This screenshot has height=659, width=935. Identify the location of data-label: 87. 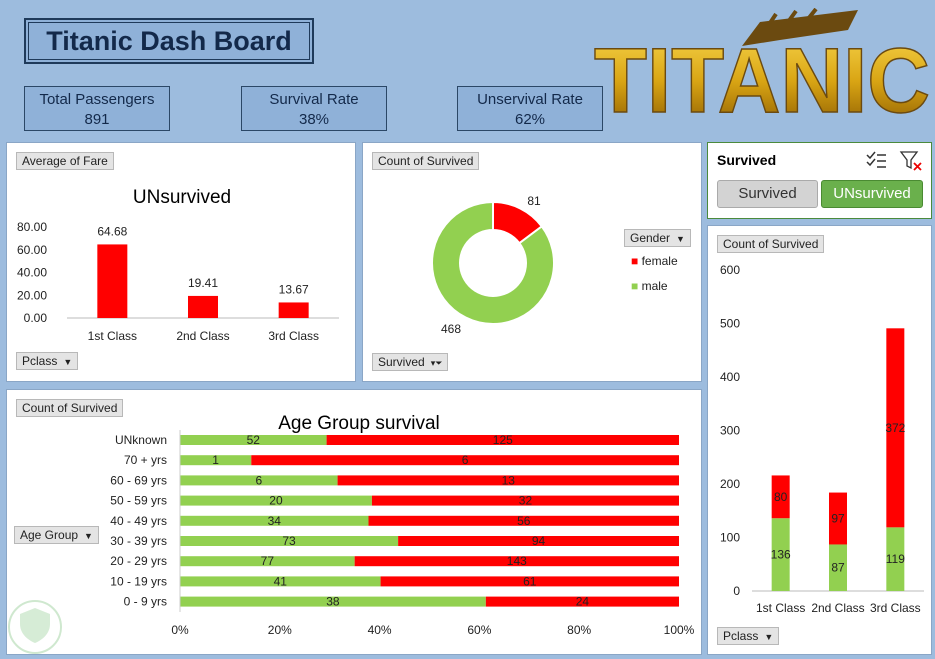
(838, 568).